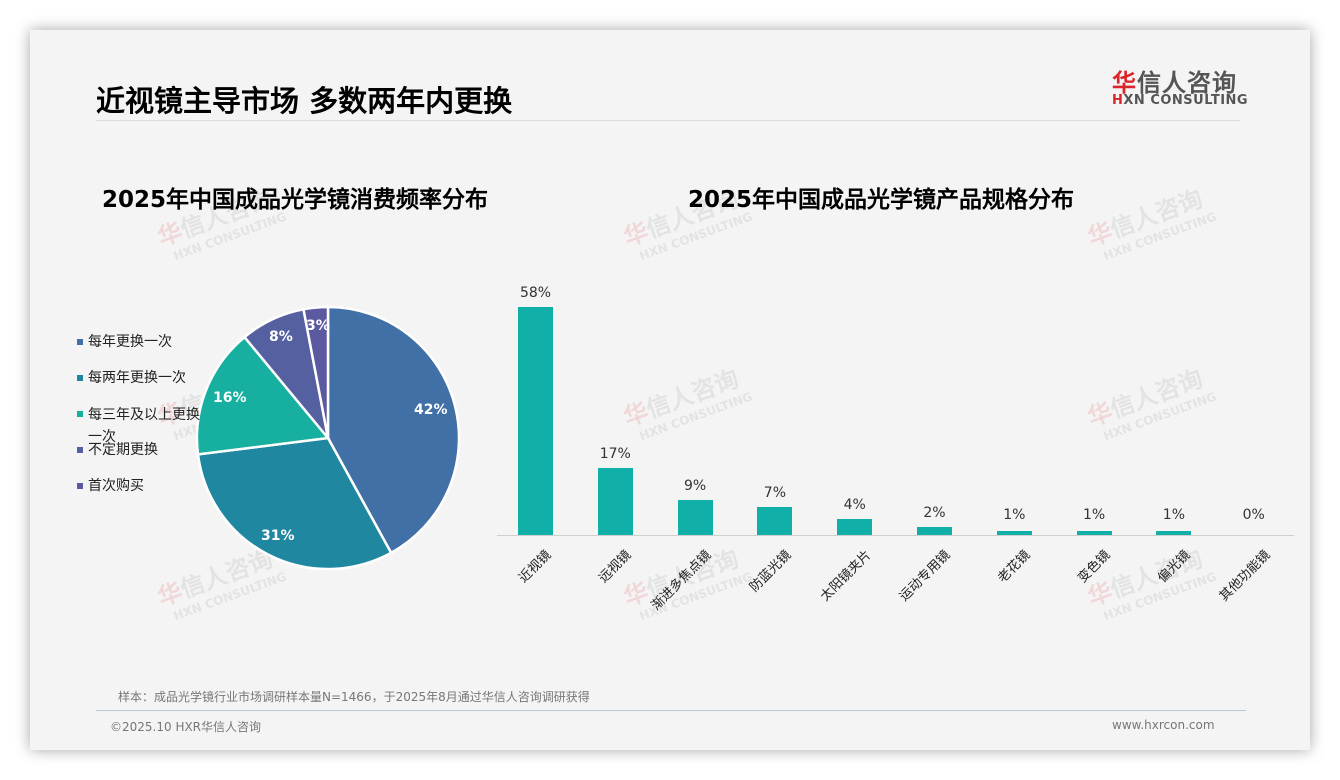  Describe the element at coordinates (1180, 100) in the screenshot. I see `company-logo-en: HXN CONSULTING` at that location.